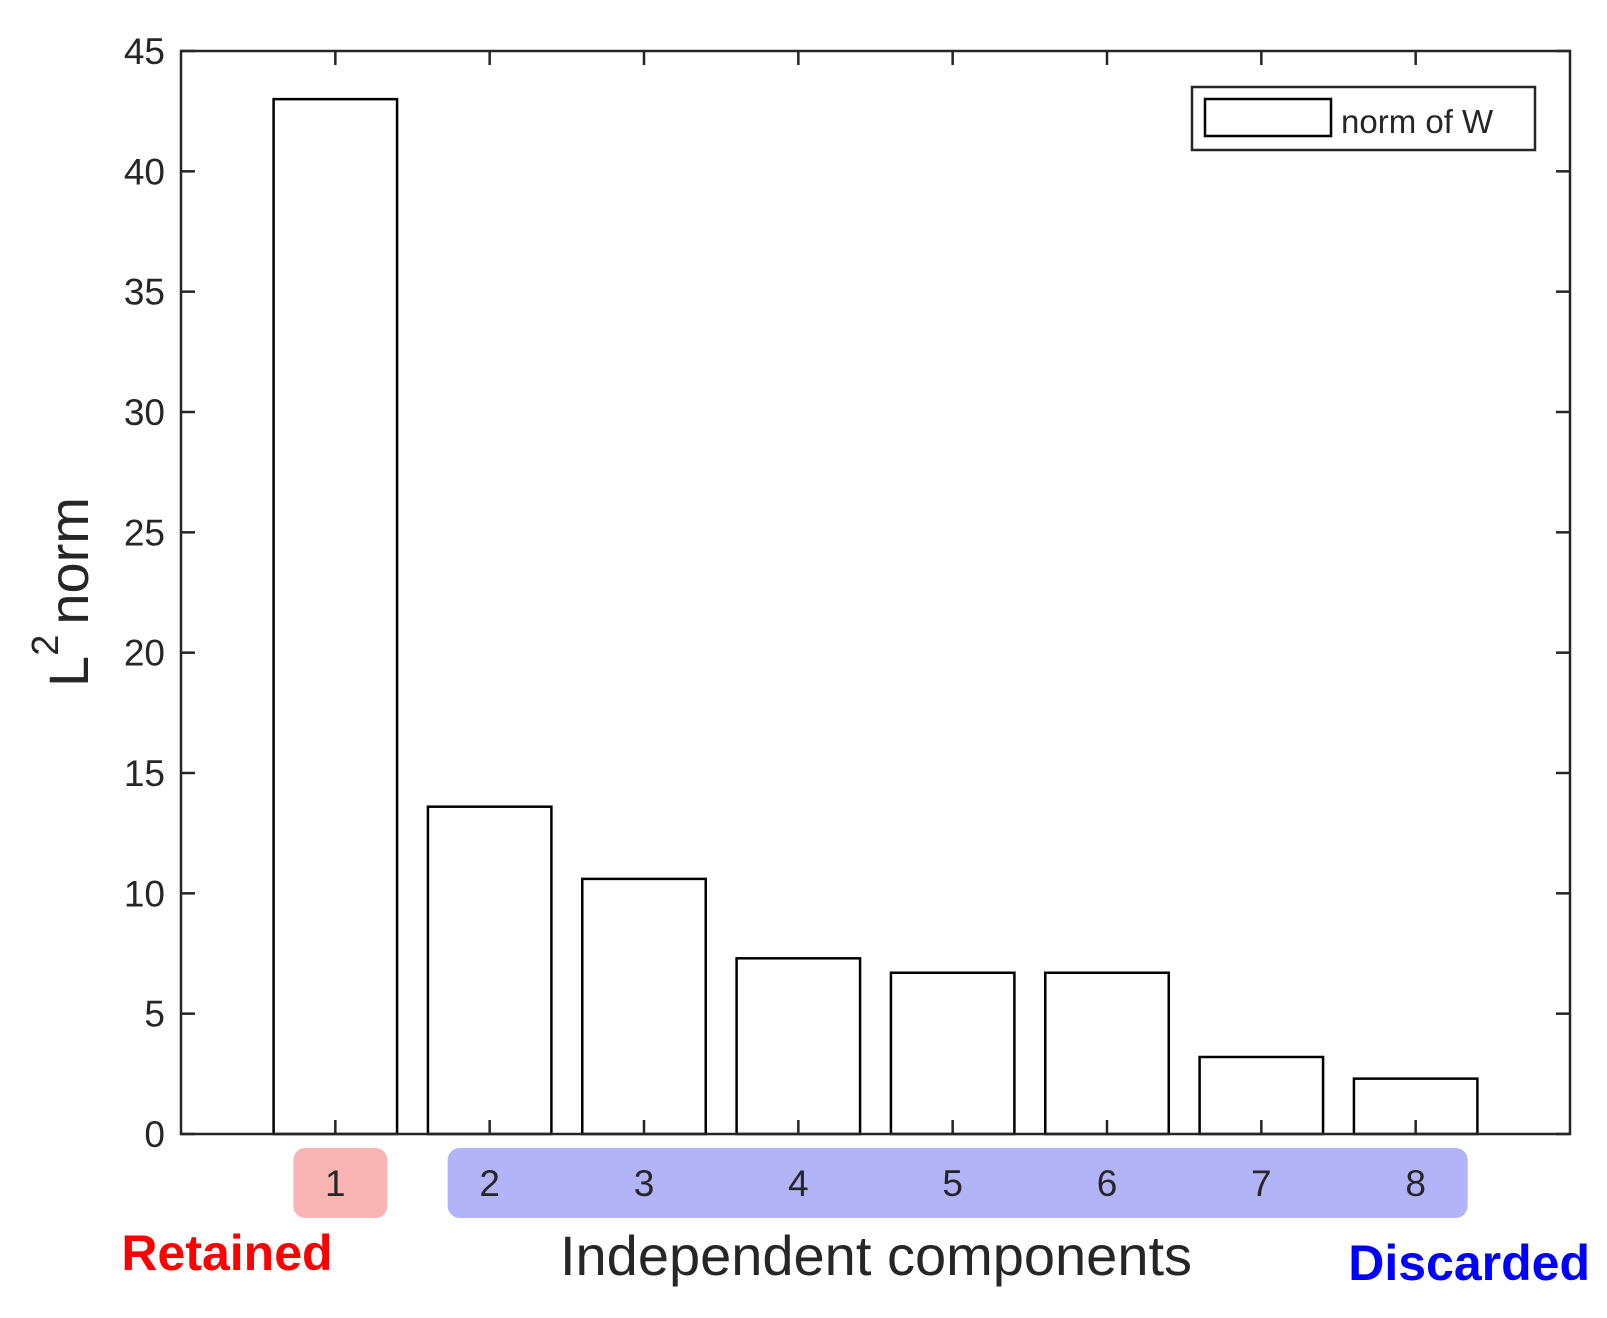  I want to click on x-axis-label: Independent components, so click(876, 1255).